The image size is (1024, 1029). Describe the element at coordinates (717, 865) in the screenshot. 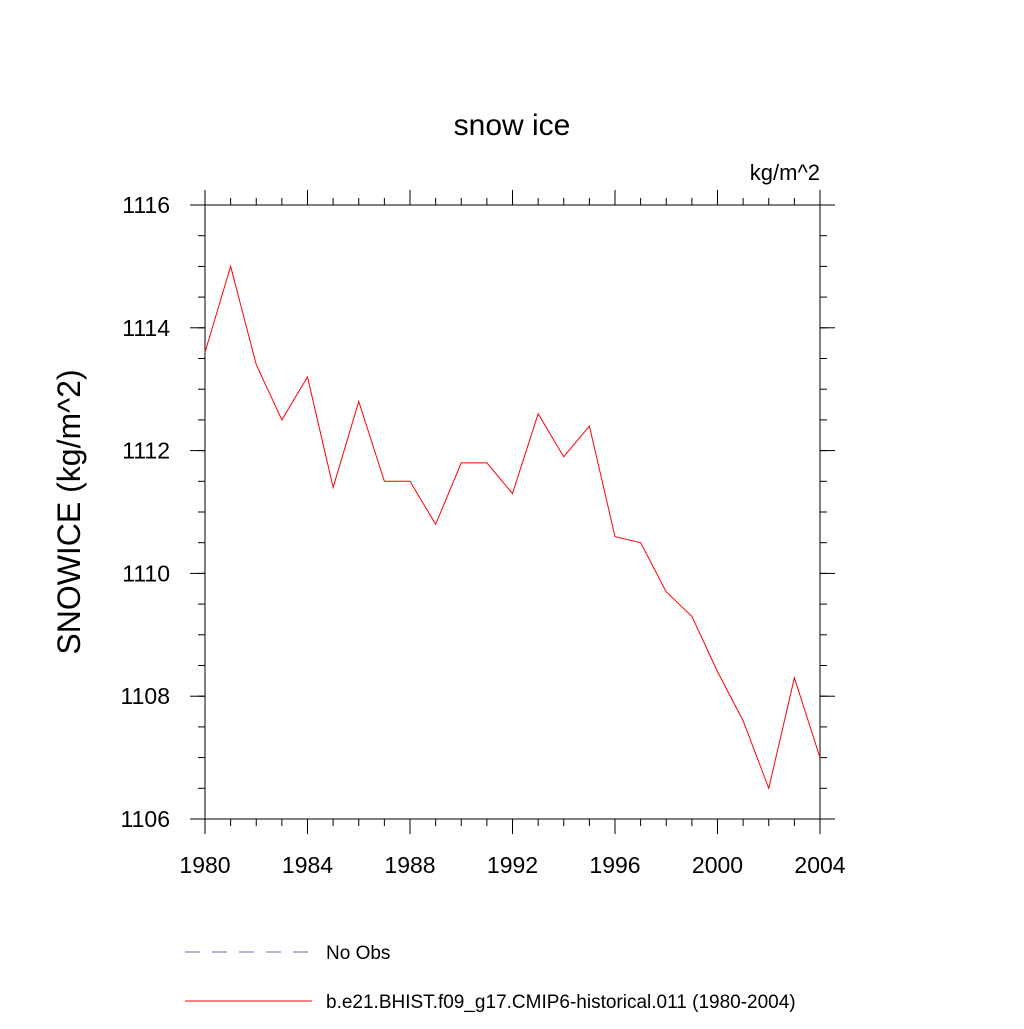

I see `x-tick-label: 2000` at that location.